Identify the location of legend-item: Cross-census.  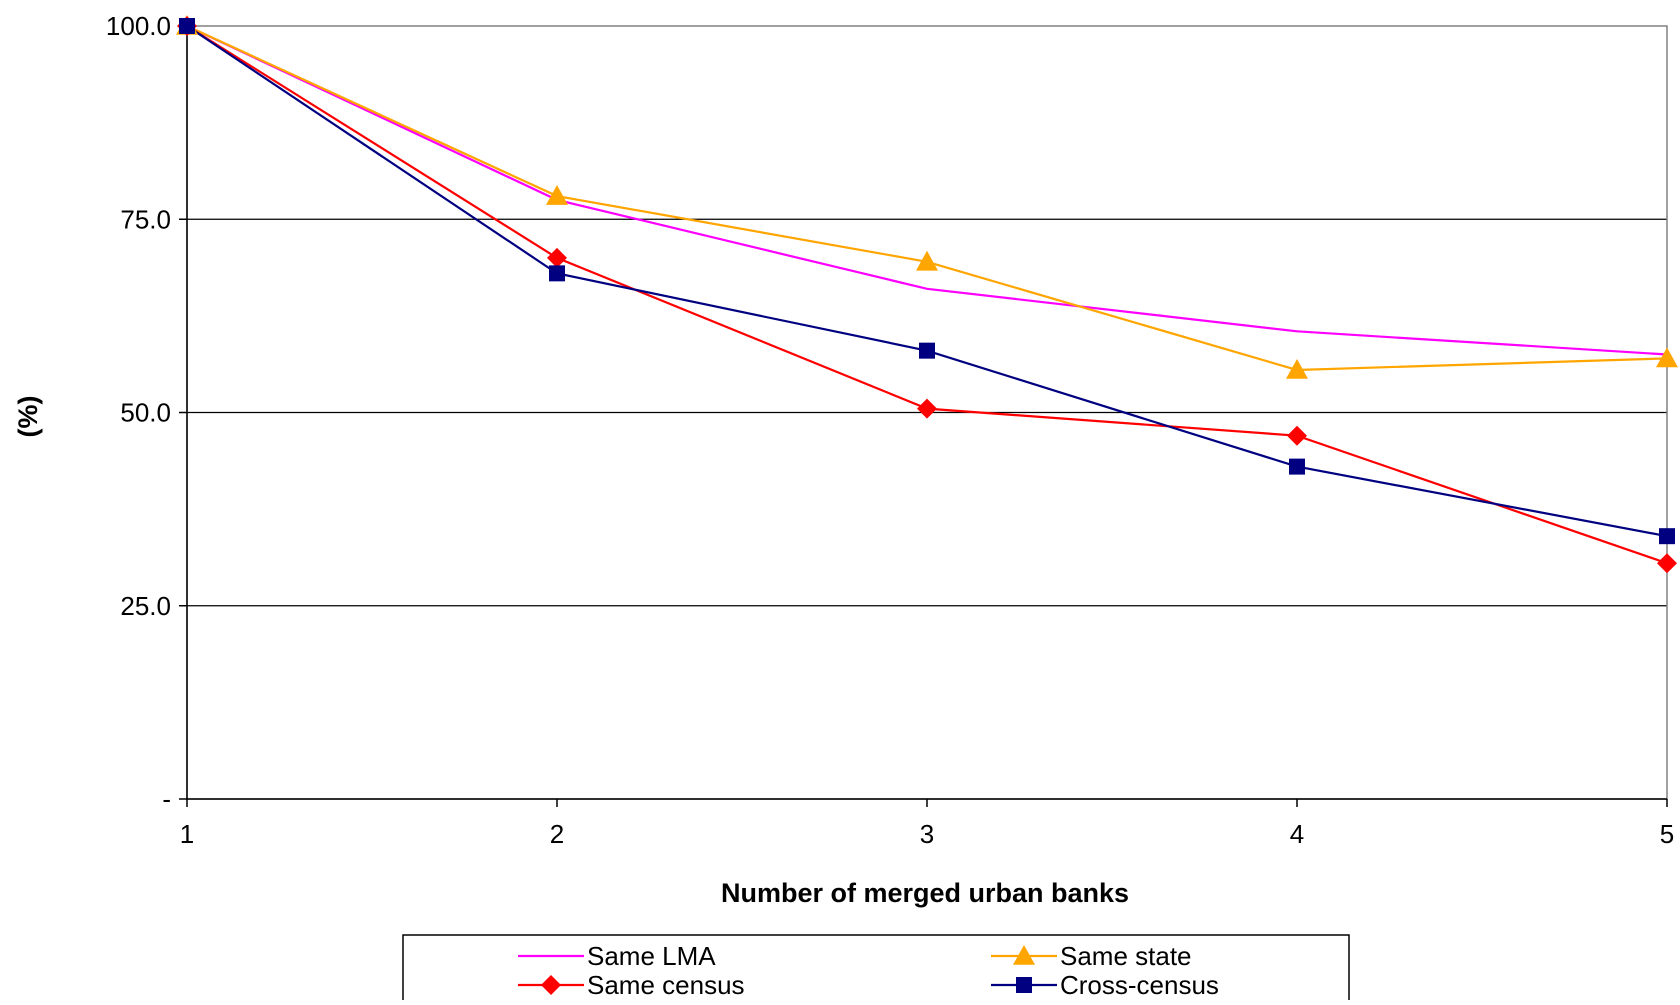
(1105, 985).